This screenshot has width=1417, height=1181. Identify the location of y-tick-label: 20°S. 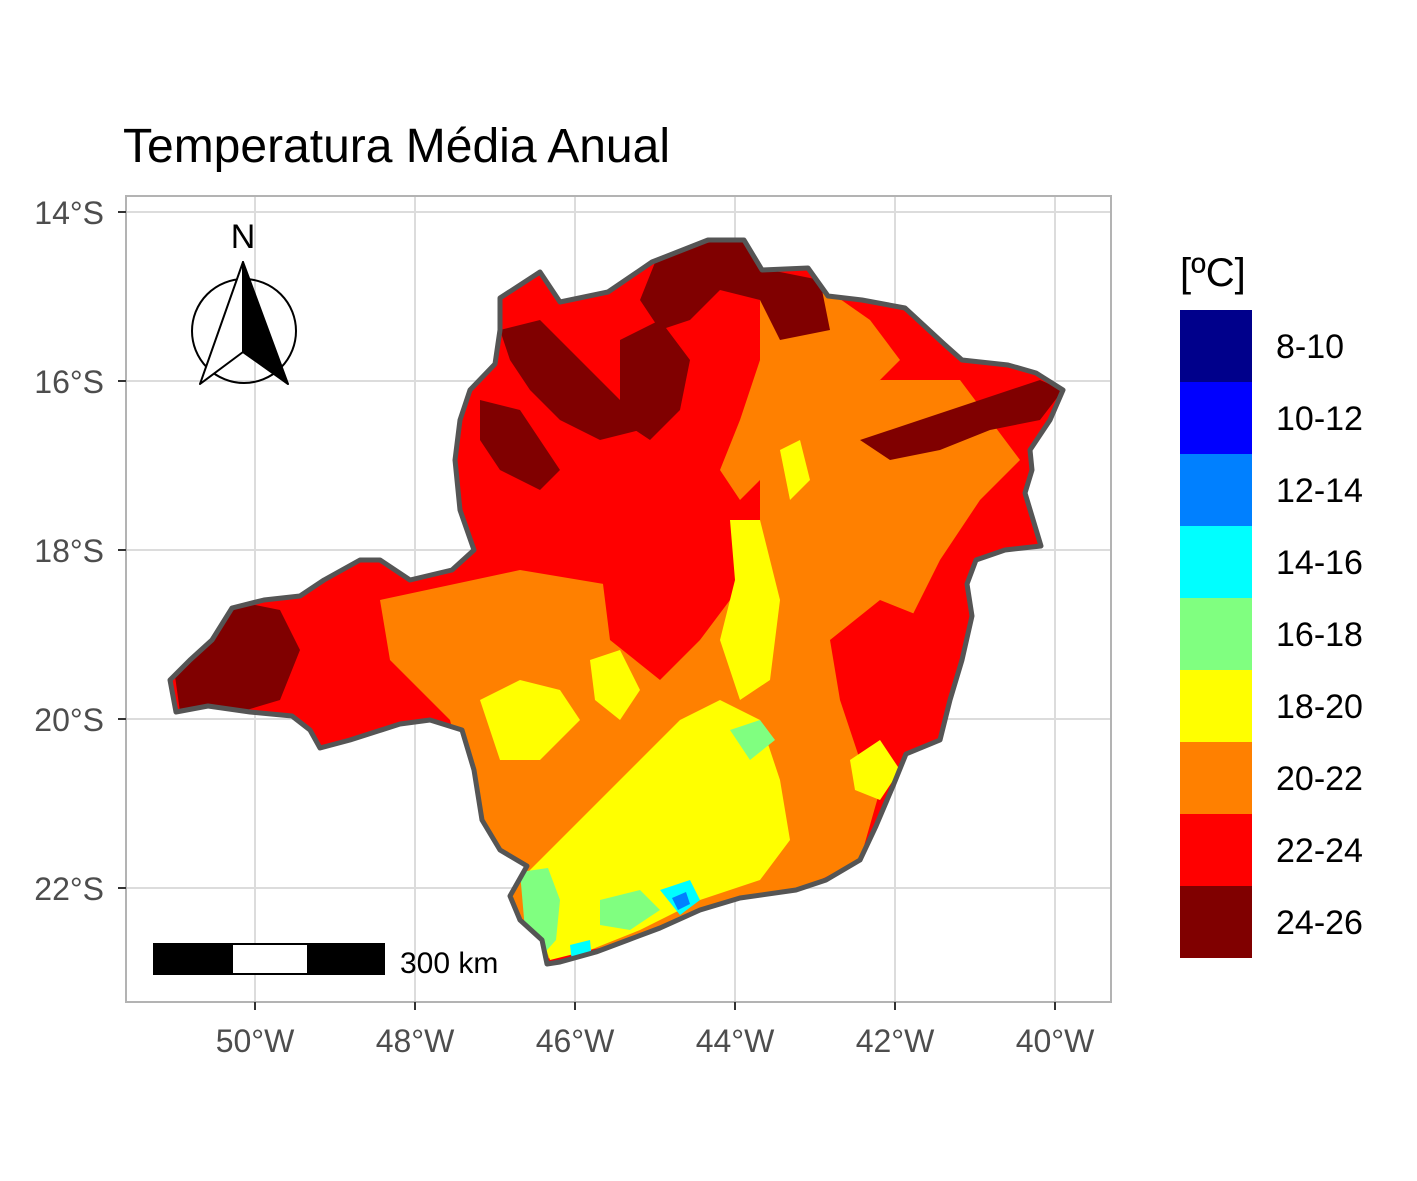
(69, 720).